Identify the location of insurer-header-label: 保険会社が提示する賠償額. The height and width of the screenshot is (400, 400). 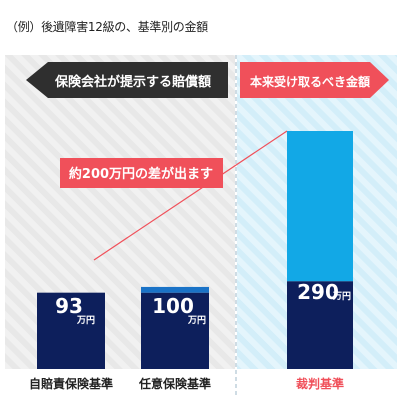
(132, 82).